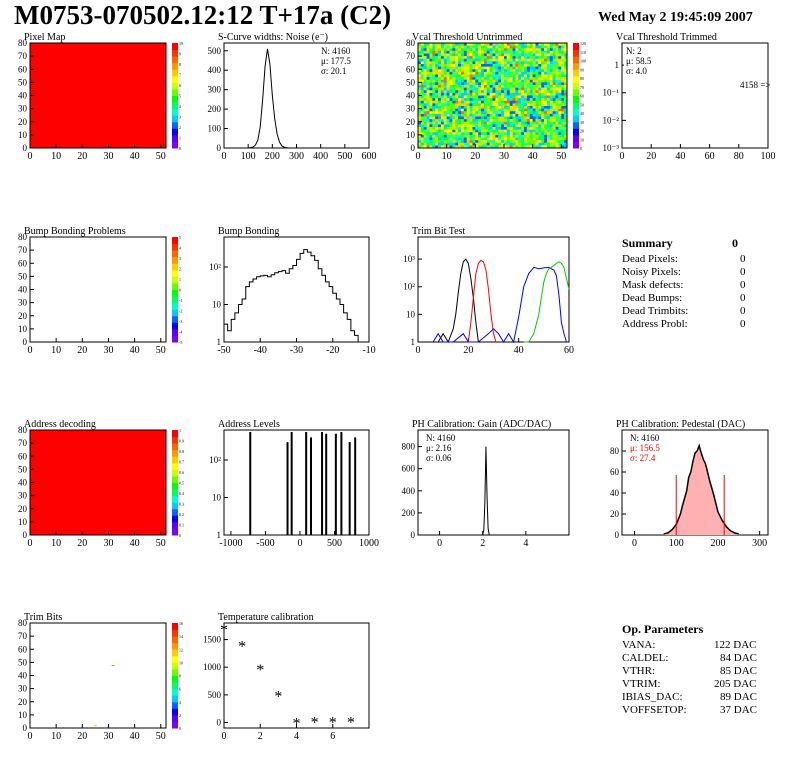 This screenshot has width=796, height=772. What do you see at coordinates (248, 231) in the screenshot?
I see `chart-title: Bump Bonding` at bounding box center [248, 231].